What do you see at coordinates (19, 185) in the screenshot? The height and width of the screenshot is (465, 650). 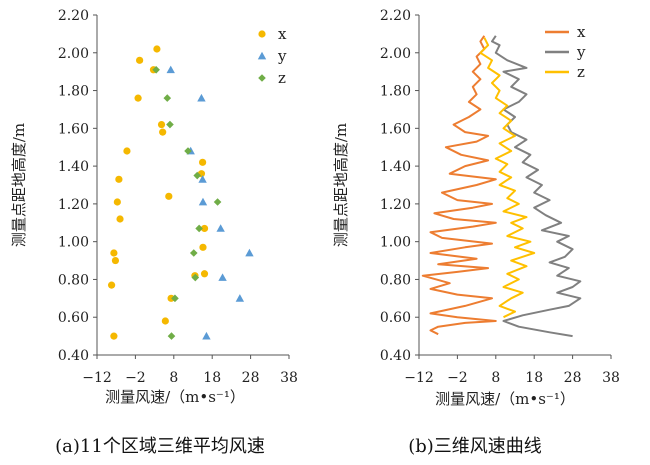 I see `scatter-y-axis-label: 测量点距地高度/m` at bounding box center [19, 185].